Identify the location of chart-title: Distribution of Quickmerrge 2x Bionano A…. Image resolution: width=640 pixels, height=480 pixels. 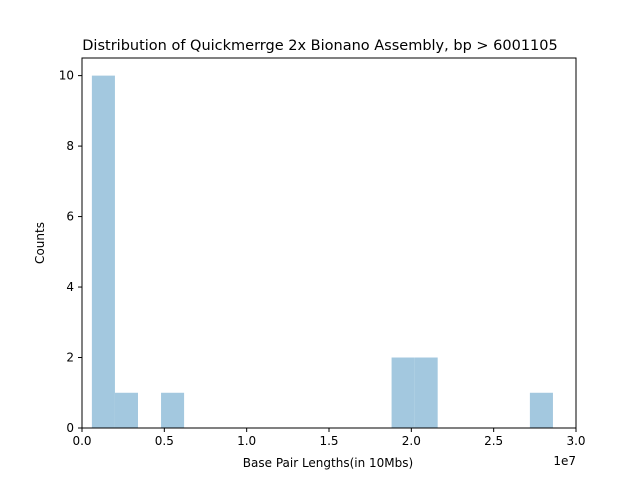
(319, 46).